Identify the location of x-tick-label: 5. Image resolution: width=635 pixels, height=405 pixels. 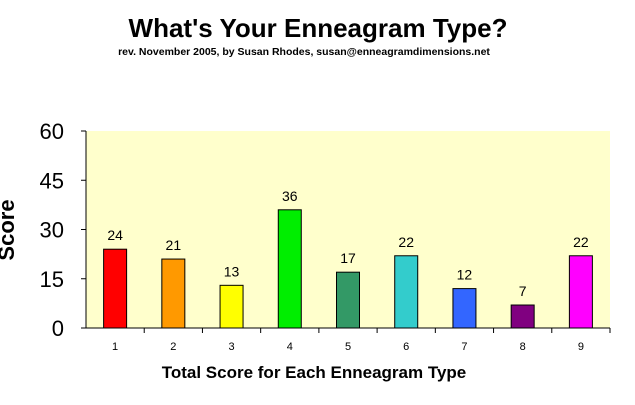
(348, 347).